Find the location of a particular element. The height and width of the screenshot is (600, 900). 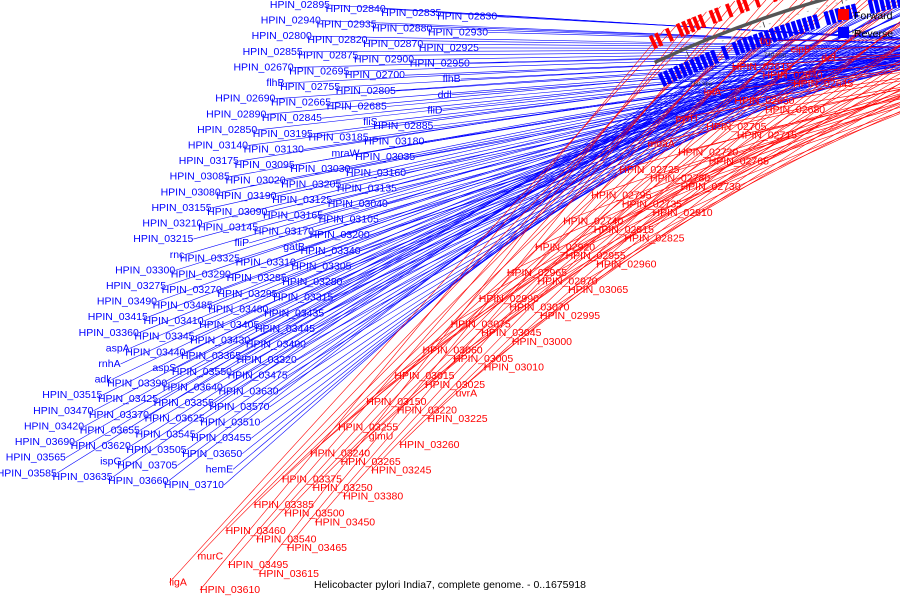

legend-label-forward: Forward is located at coordinates (873, 16).